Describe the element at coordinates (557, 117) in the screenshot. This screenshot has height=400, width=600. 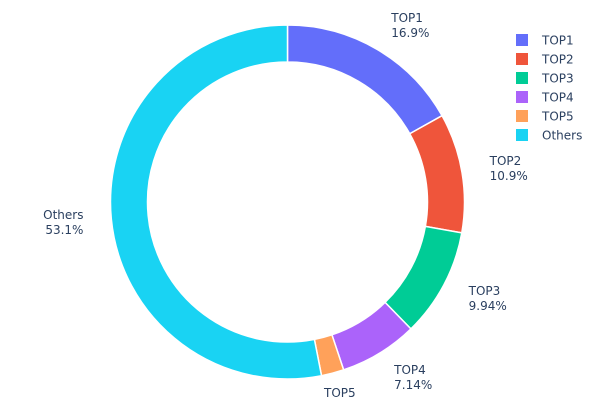
I see `legend-label-top5: TOP5` at that location.